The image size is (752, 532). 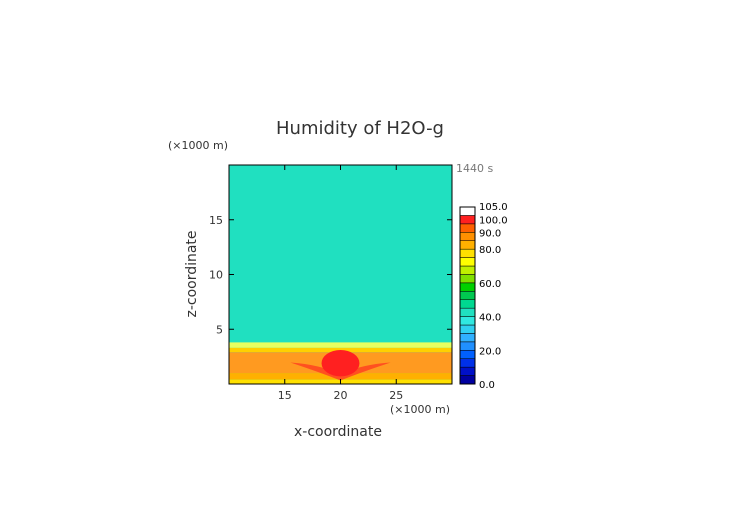 What do you see at coordinates (490, 318) in the screenshot?
I see `colorbar-label: 40.0` at bounding box center [490, 318].